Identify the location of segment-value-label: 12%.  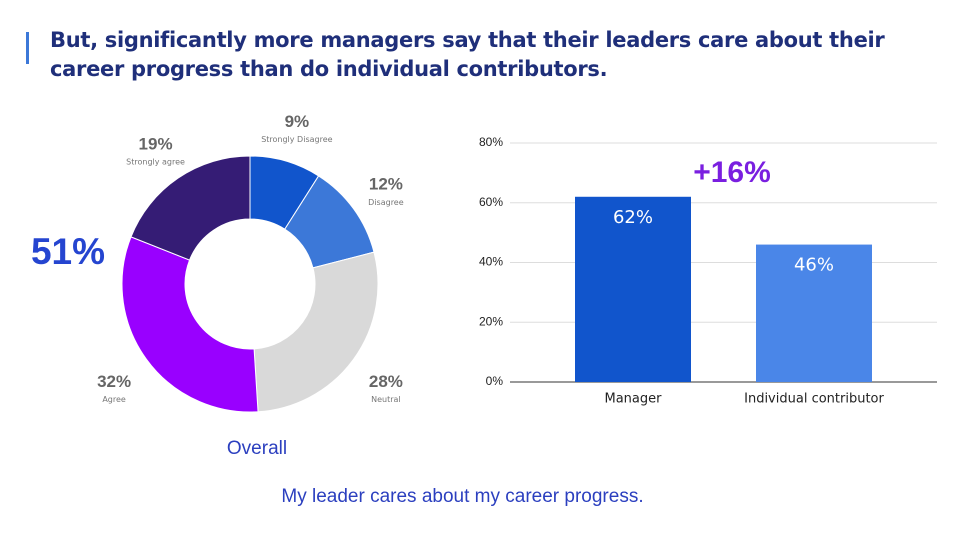
(386, 184).